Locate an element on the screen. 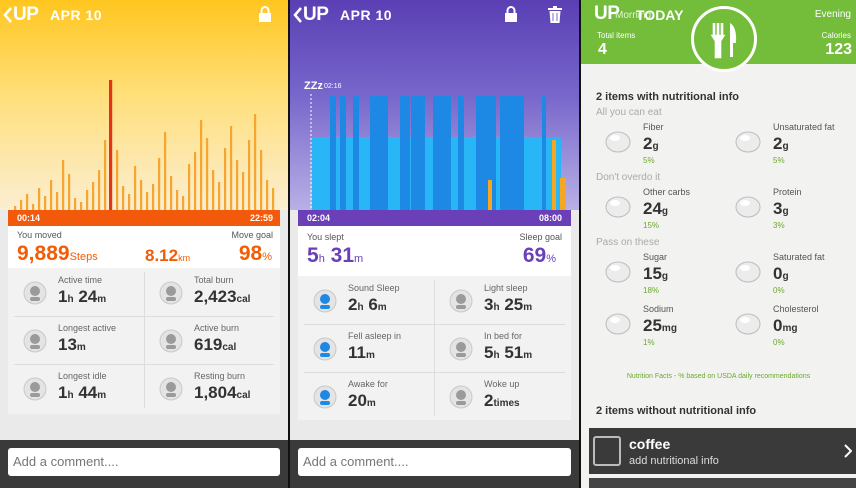 The image size is (856, 488). nutrient-item: Other carbs 24g 15% is located at coordinates (668, 210).